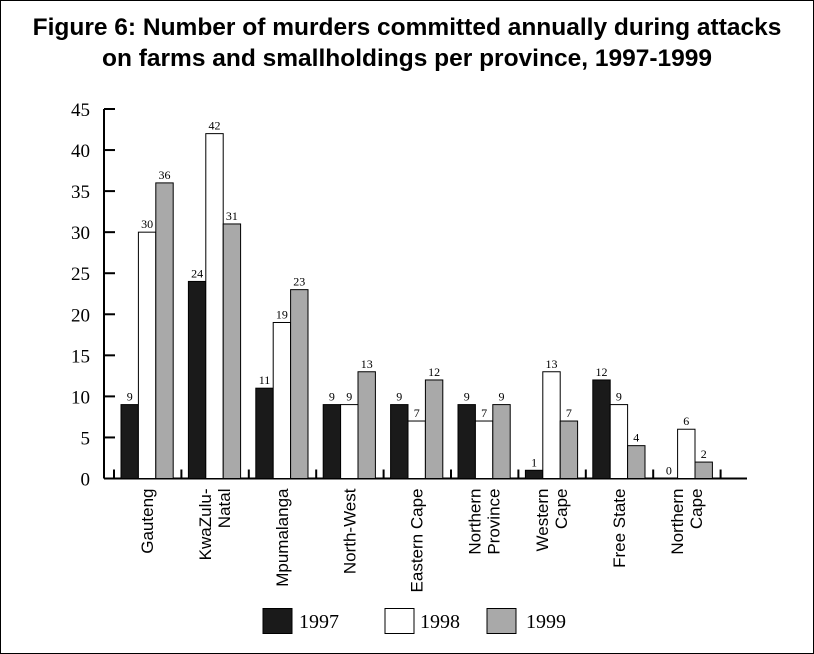 The height and width of the screenshot is (654, 814). I want to click on category-label: KwaZulu-, so click(205, 525).